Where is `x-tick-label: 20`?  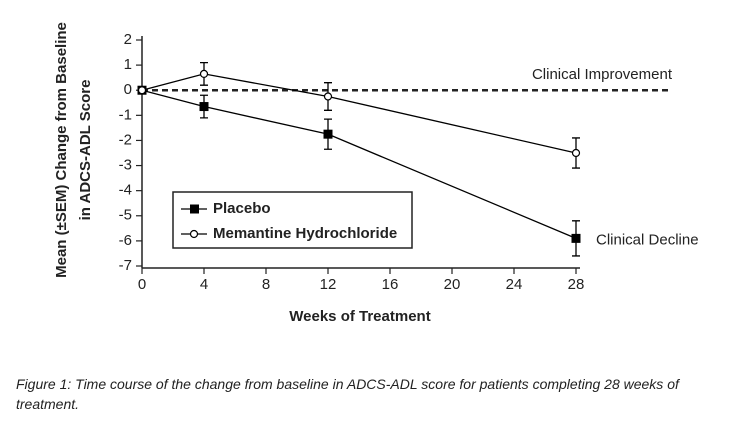 x-tick-label: 20 is located at coordinates (452, 284).